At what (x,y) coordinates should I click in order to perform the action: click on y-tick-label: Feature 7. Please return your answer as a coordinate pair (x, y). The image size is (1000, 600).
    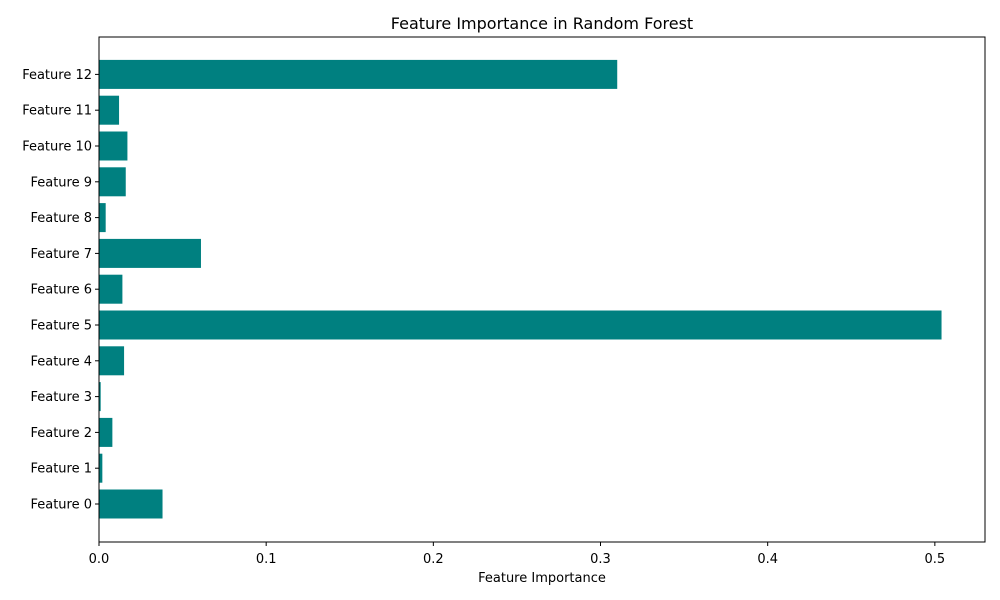
    Looking at the image, I should click on (61, 254).